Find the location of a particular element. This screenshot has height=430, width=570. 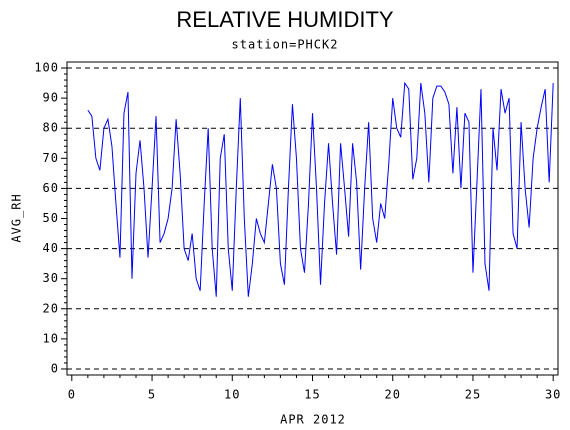

chart-subtitle: station=PHCK2 is located at coordinates (285, 45).